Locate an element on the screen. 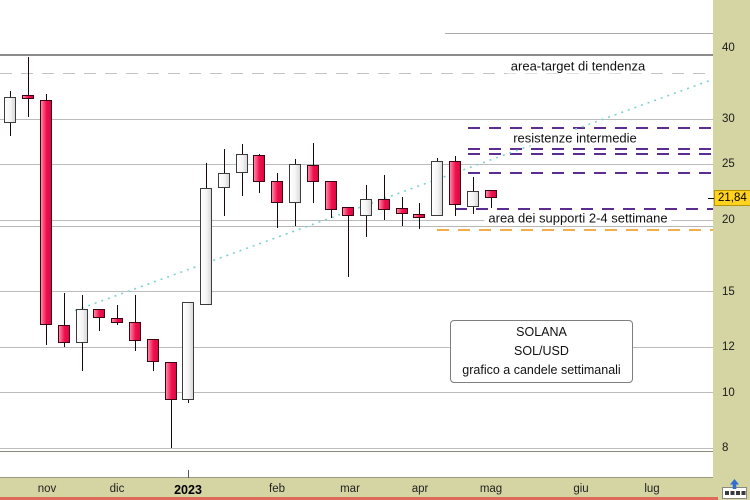 This screenshot has height=500, width=750. price-tick-label-12: 12 is located at coordinates (728, 347).